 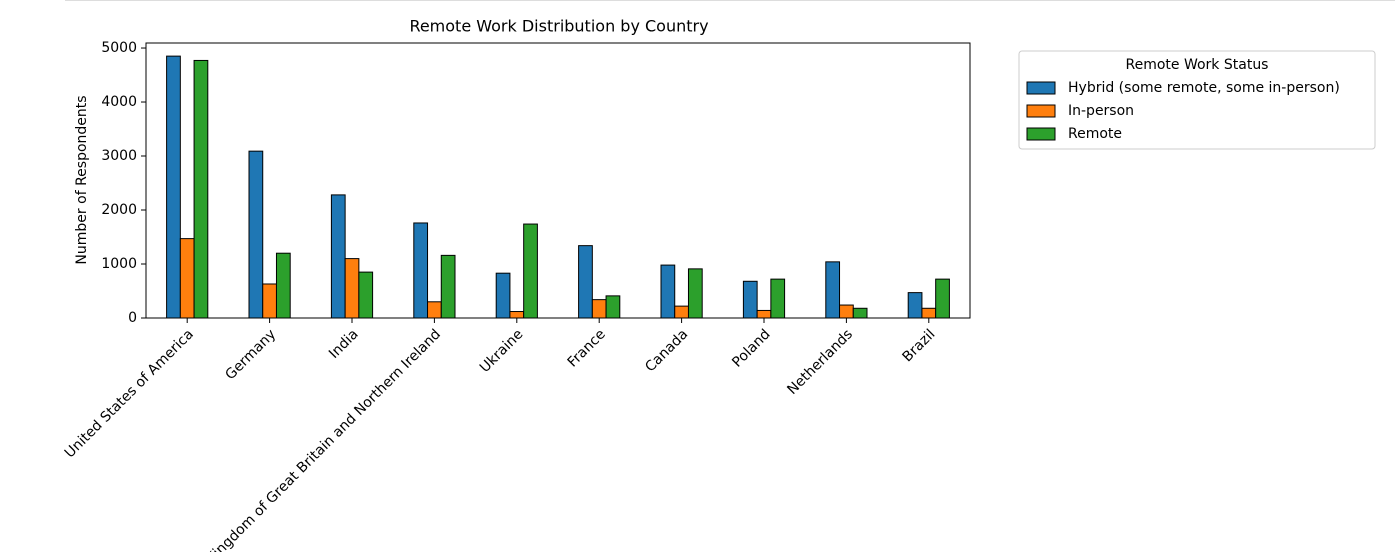 I want to click on x-tick-label: Netherlands, so click(x=820, y=362).